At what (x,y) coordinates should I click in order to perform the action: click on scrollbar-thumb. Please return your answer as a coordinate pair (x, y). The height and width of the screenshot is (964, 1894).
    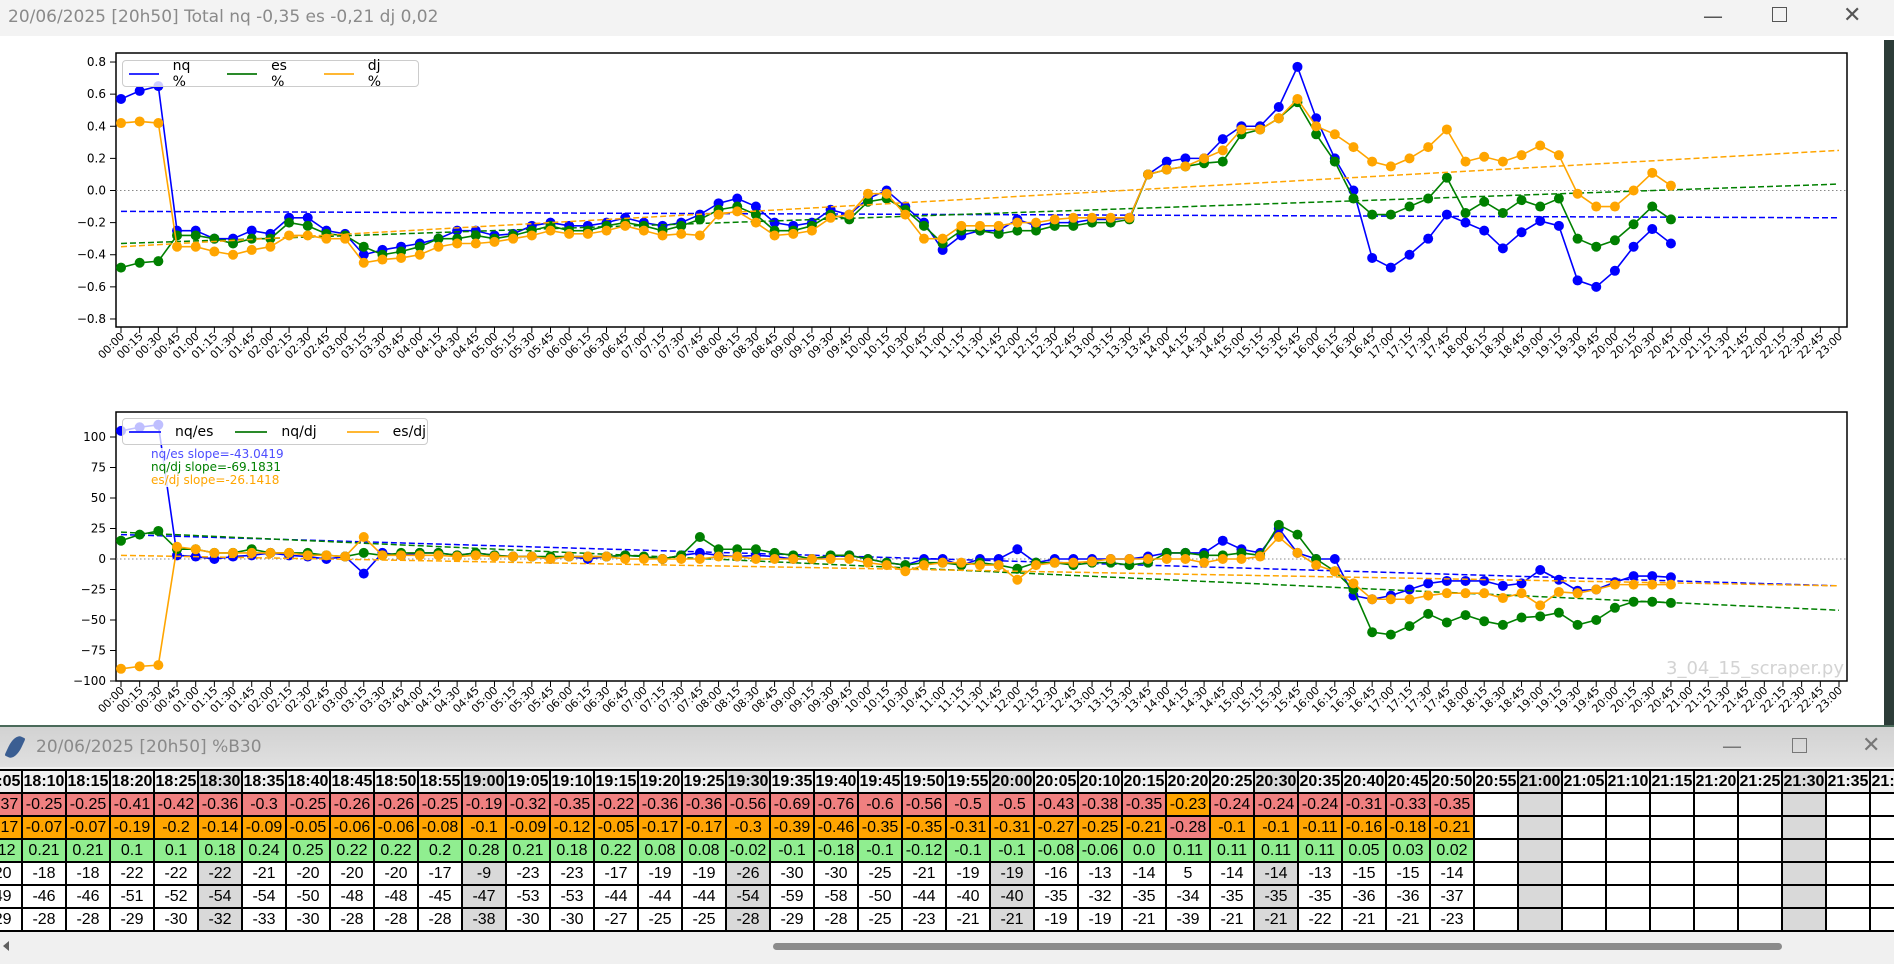
    Looking at the image, I should click on (1277, 946).